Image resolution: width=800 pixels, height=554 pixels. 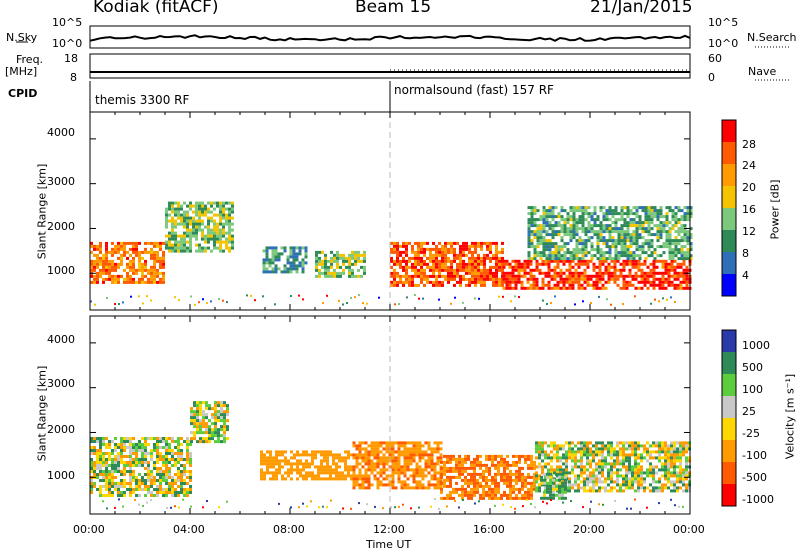 What do you see at coordinates (749, 411) in the screenshot?
I see `velocity-tick-label: 25` at bounding box center [749, 411].